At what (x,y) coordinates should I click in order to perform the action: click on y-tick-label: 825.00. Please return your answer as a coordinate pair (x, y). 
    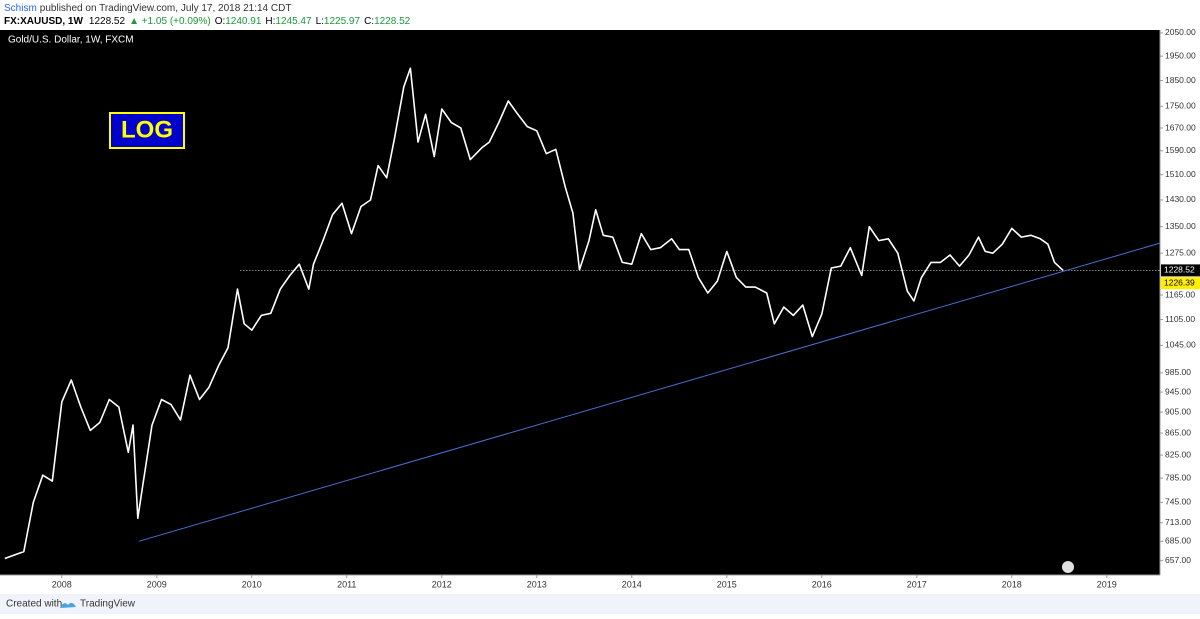
    Looking at the image, I should click on (1178, 454).